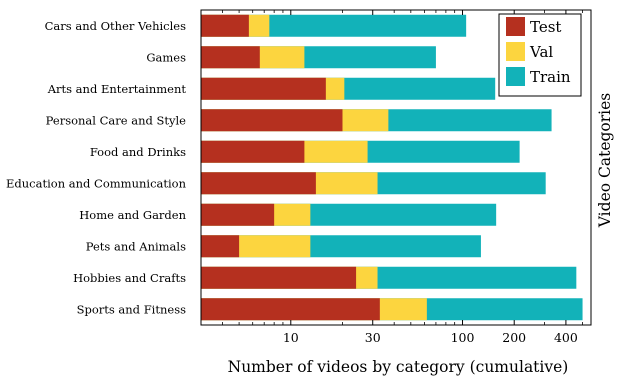 The width and height of the screenshot is (624, 383). Describe the element at coordinates (515, 76) in the screenshot. I see `legend-swatch-train` at that location.